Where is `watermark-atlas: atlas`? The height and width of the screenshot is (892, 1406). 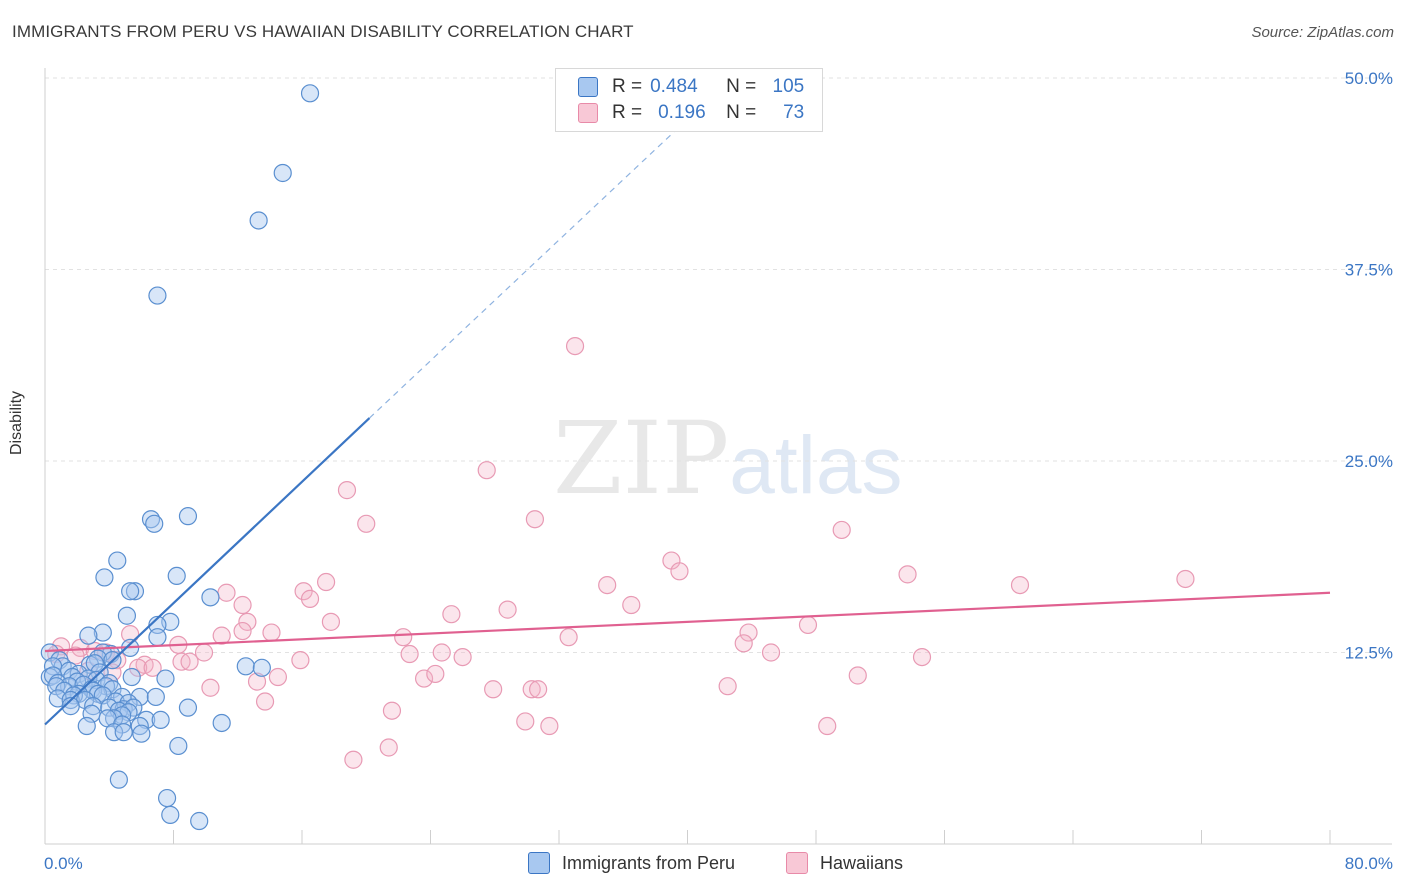
watermark-atlas: atlas is located at coordinates (816, 465).